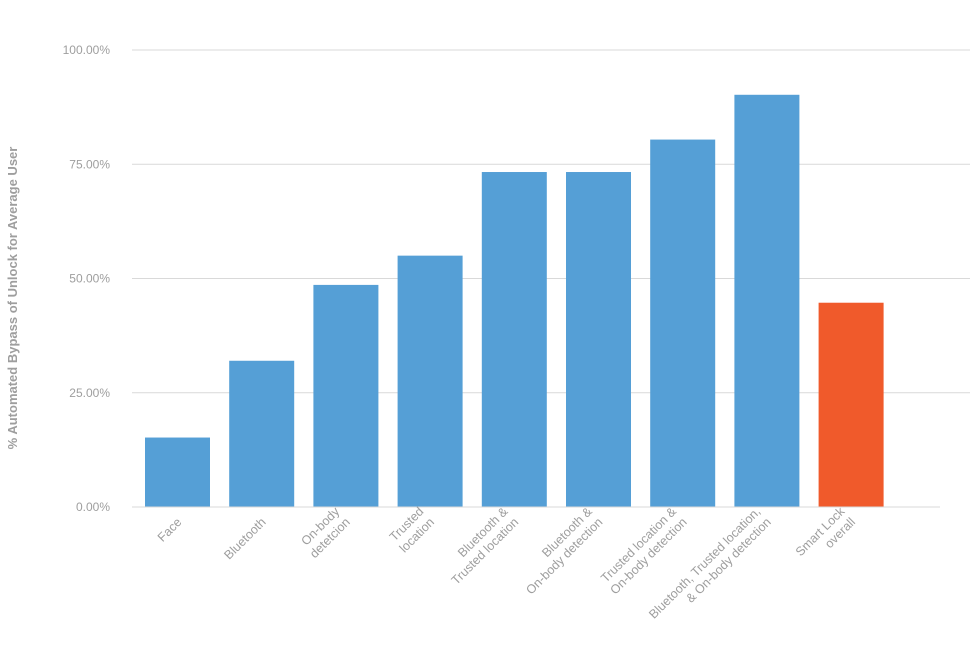 The width and height of the screenshot is (970, 646). I want to click on y-tick-label: 100.00%, so click(87, 50).